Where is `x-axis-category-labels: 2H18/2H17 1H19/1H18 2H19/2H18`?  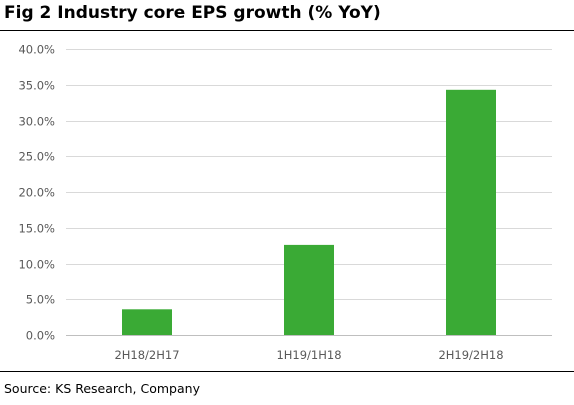 x-axis-category-labels: 2H18/2H17 1H19/1H18 2H19/2H18 is located at coordinates (308, 355).